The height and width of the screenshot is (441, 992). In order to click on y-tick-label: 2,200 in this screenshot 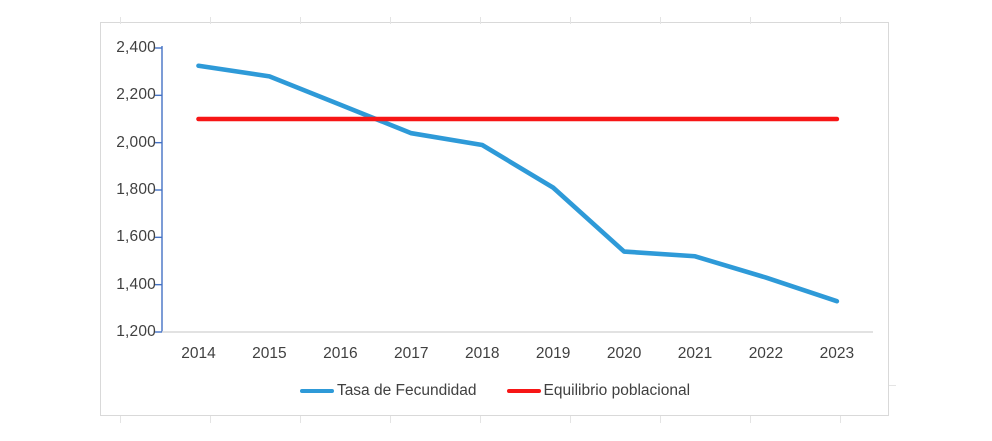, I will do `click(136, 95)`.